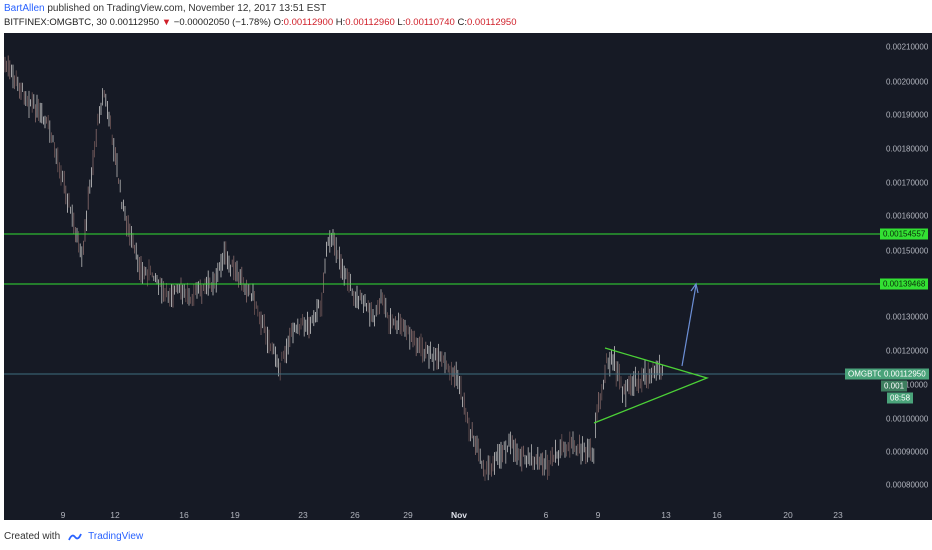 The height and width of the screenshot is (550, 932). Describe the element at coordinates (651, 385) in the screenshot. I see `triangle-pattern` at that location.